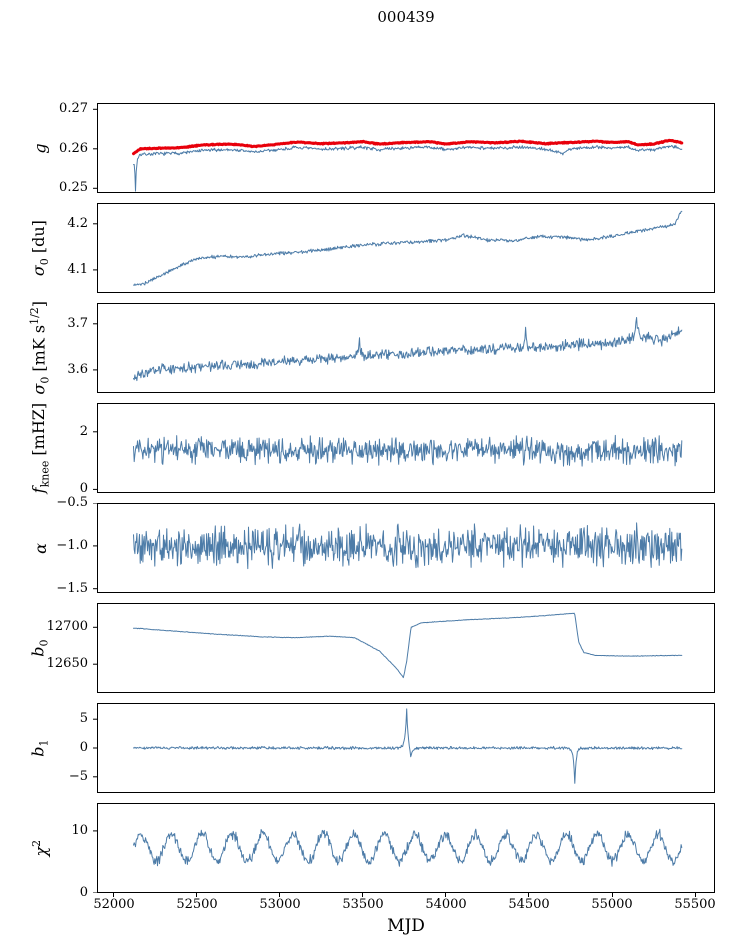 This screenshot has height=944, width=729. What do you see at coordinates (529, 904) in the screenshot?
I see `x-tick-label: 54500` at bounding box center [529, 904].